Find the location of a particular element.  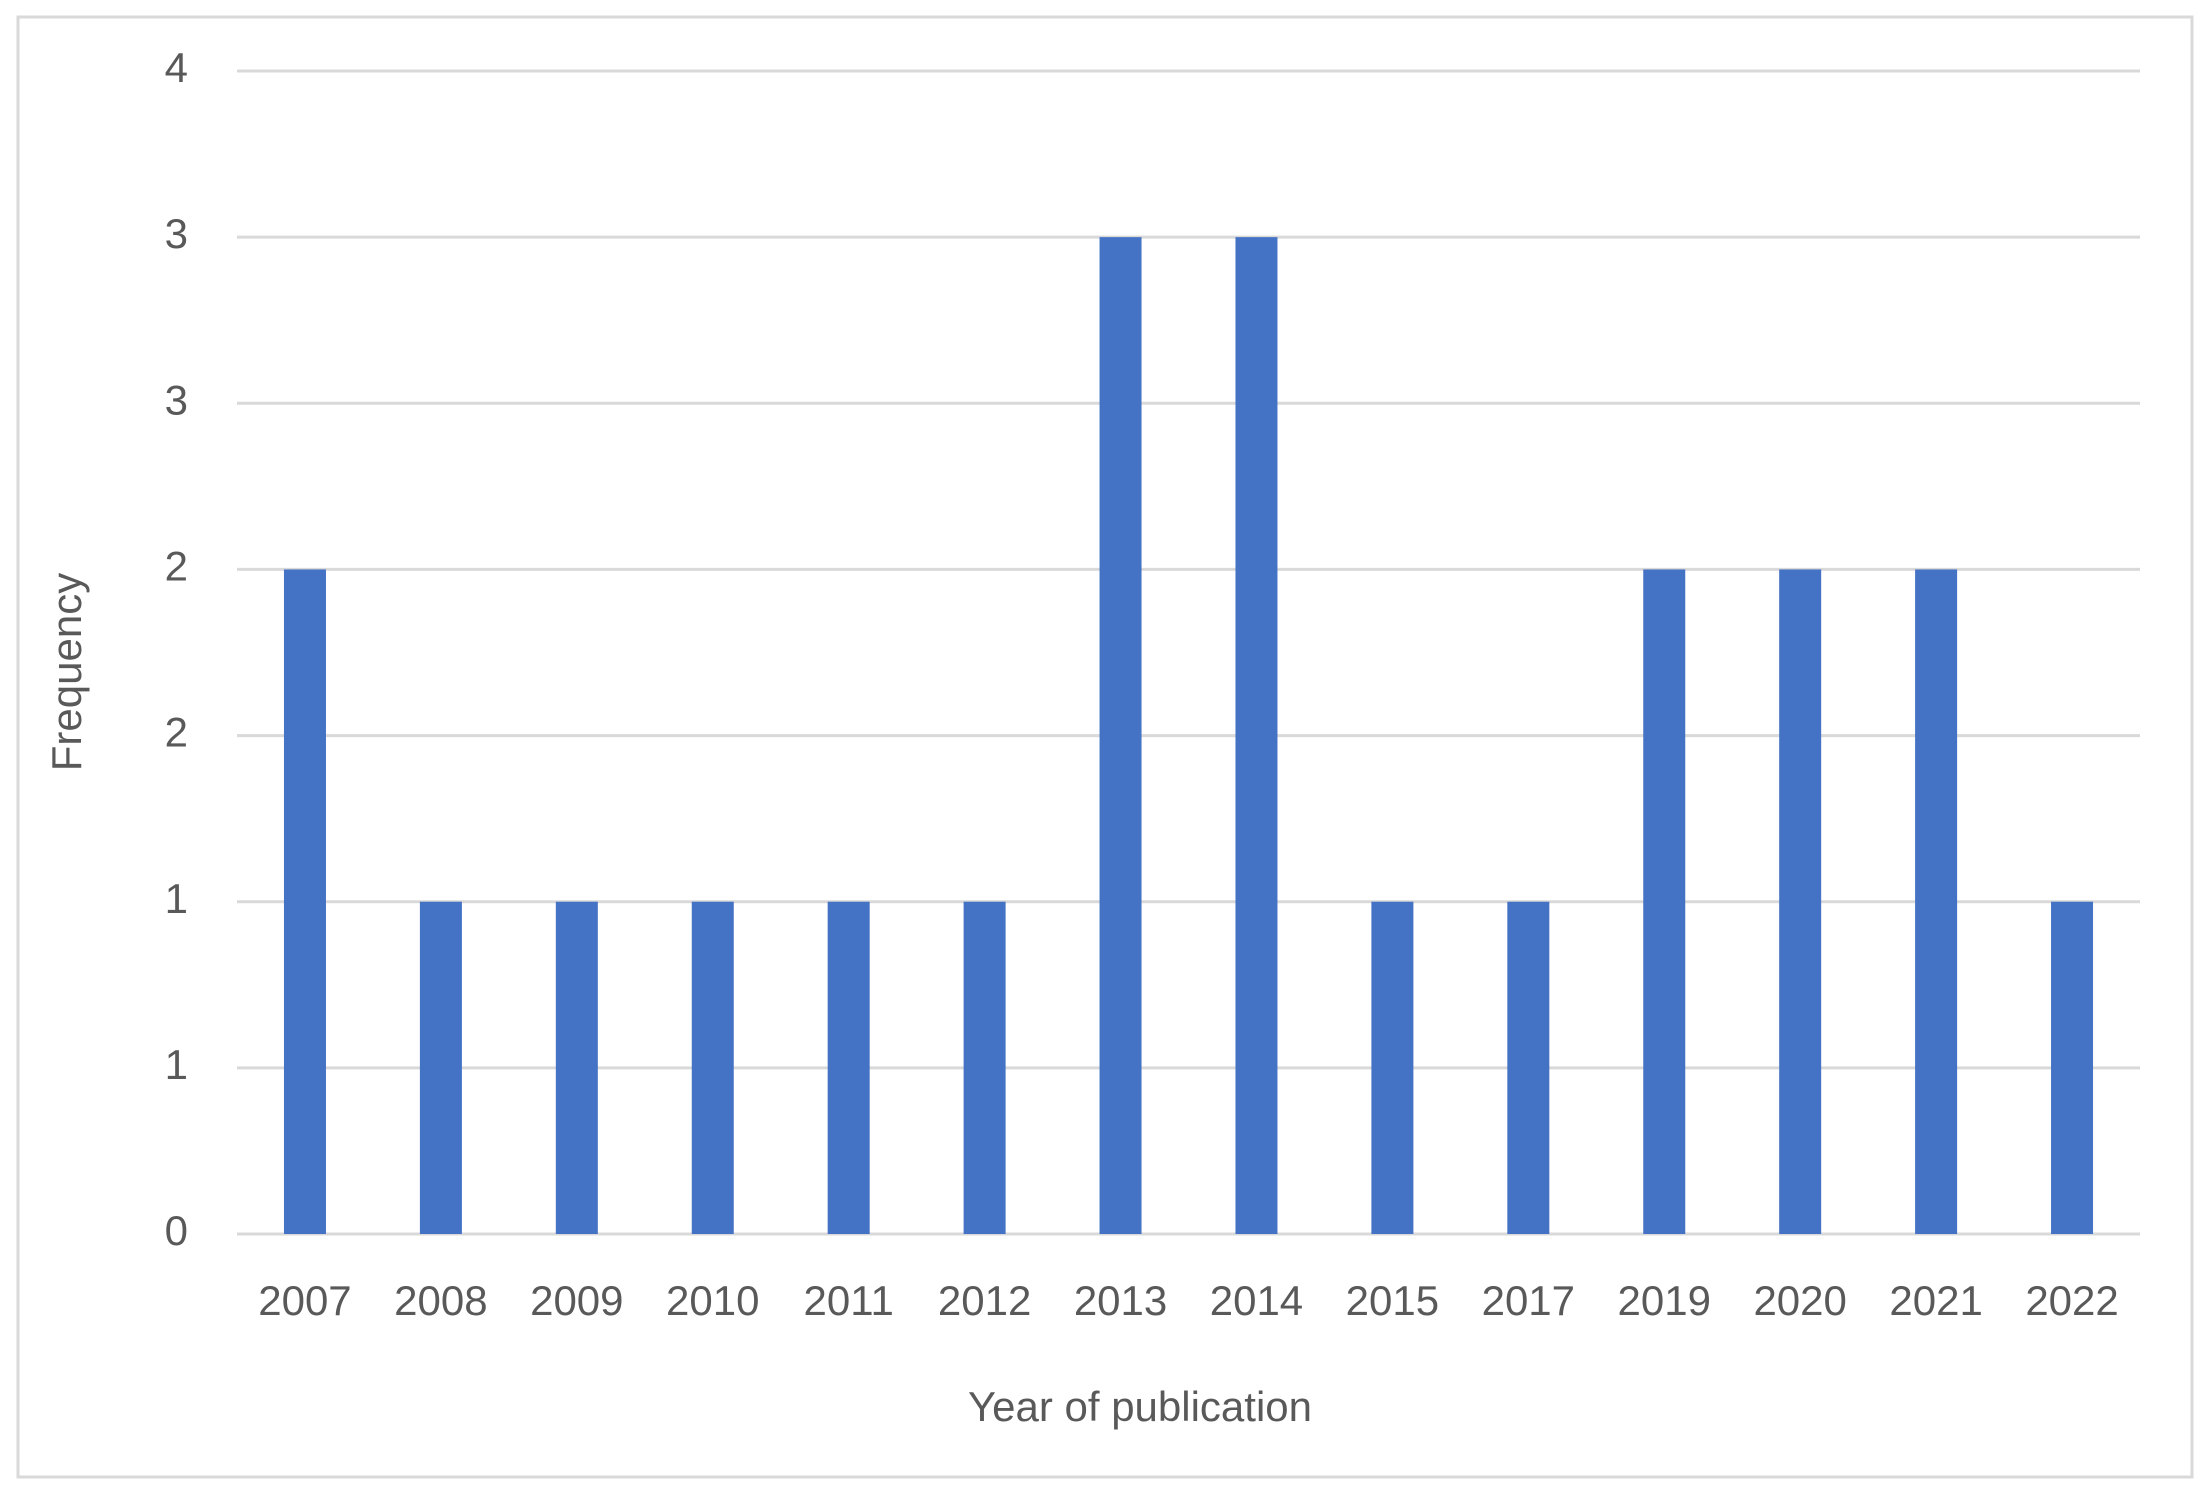

x-tick-label: 2015 is located at coordinates (1392, 1300).